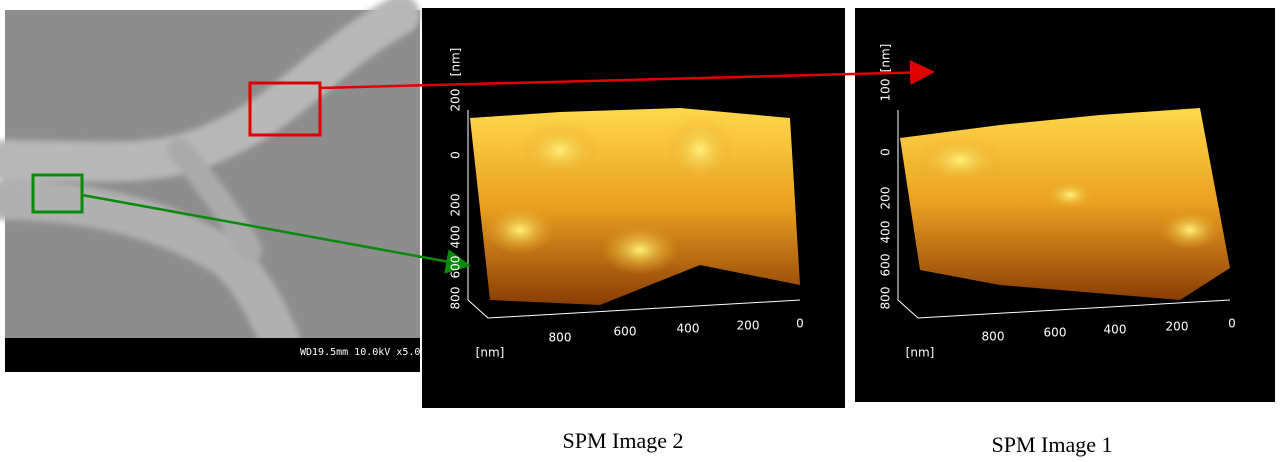  What do you see at coordinates (57, 193) in the screenshot?
I see `green-box` at bounding box center [57, 193].